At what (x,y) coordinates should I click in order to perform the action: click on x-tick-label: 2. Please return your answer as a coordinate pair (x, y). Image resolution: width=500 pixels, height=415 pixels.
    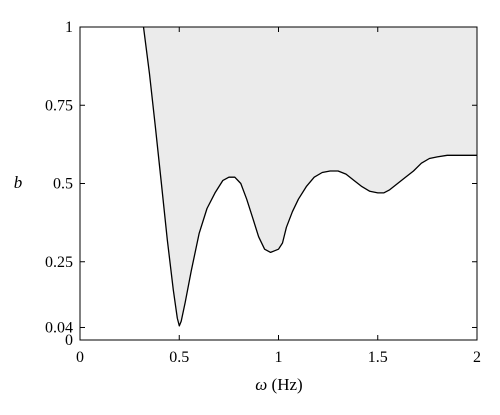
    Looking at the image, I should click on (477, 357).